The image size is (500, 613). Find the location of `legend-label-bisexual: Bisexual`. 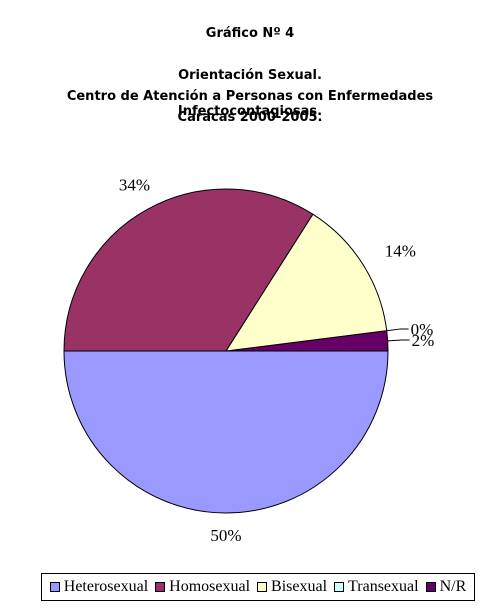

legend-label-bisexual: Bisexual is located at coordinates (299, 586).